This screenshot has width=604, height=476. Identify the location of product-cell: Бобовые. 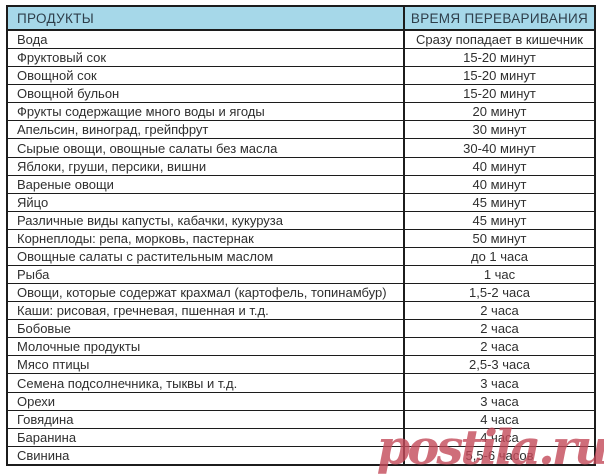
(206, 329).